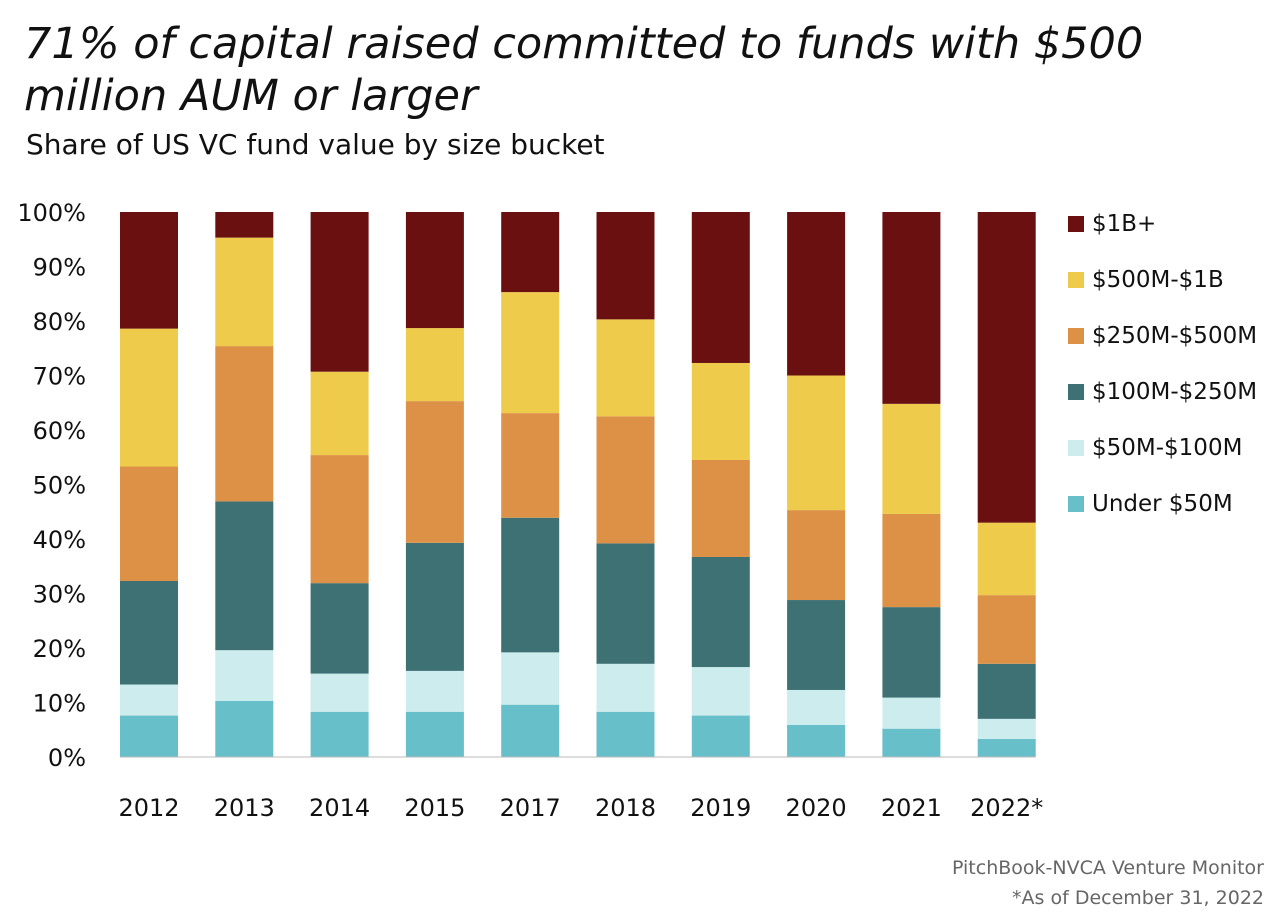 The width and height of the screenshot is (1280, 918). What do you see at coordinates (1138, 898) in the screenshot?
I see `footnote-line: *As of December 31, 2022` at bounding box center [1138, 898].